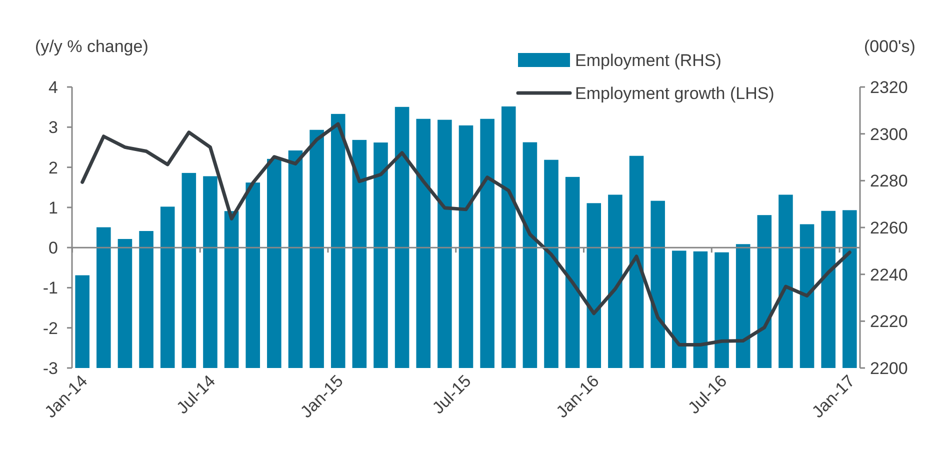  What do you see at coordinates (53, 208) in the screenshot?
I see `y-tick-label: 1` at bounding box center [53, 208].